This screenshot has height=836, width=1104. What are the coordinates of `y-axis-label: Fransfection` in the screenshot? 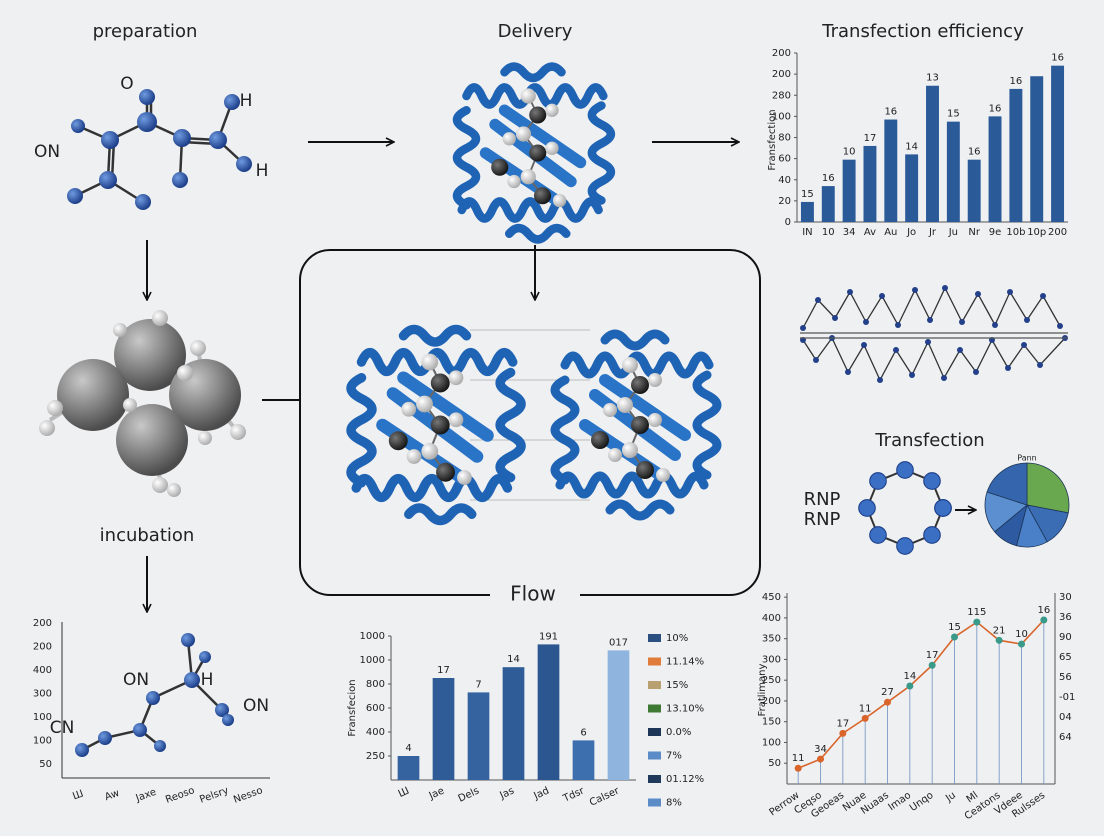 It's located at (772, 139).